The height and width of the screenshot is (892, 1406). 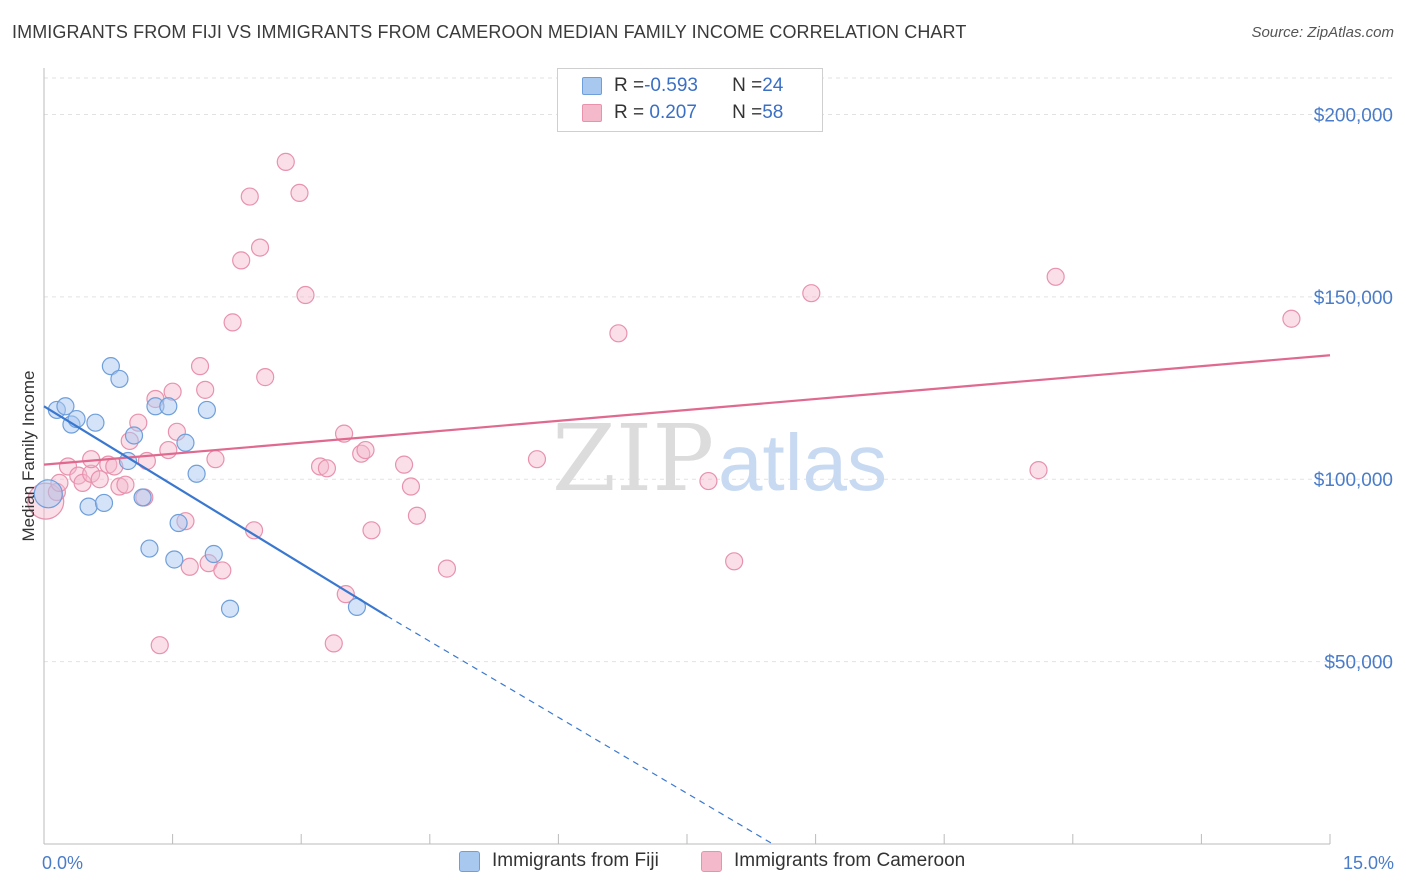 I want to click on legend-row-fiji: R = -0.593 N = 24, so click(x=682, y=86).